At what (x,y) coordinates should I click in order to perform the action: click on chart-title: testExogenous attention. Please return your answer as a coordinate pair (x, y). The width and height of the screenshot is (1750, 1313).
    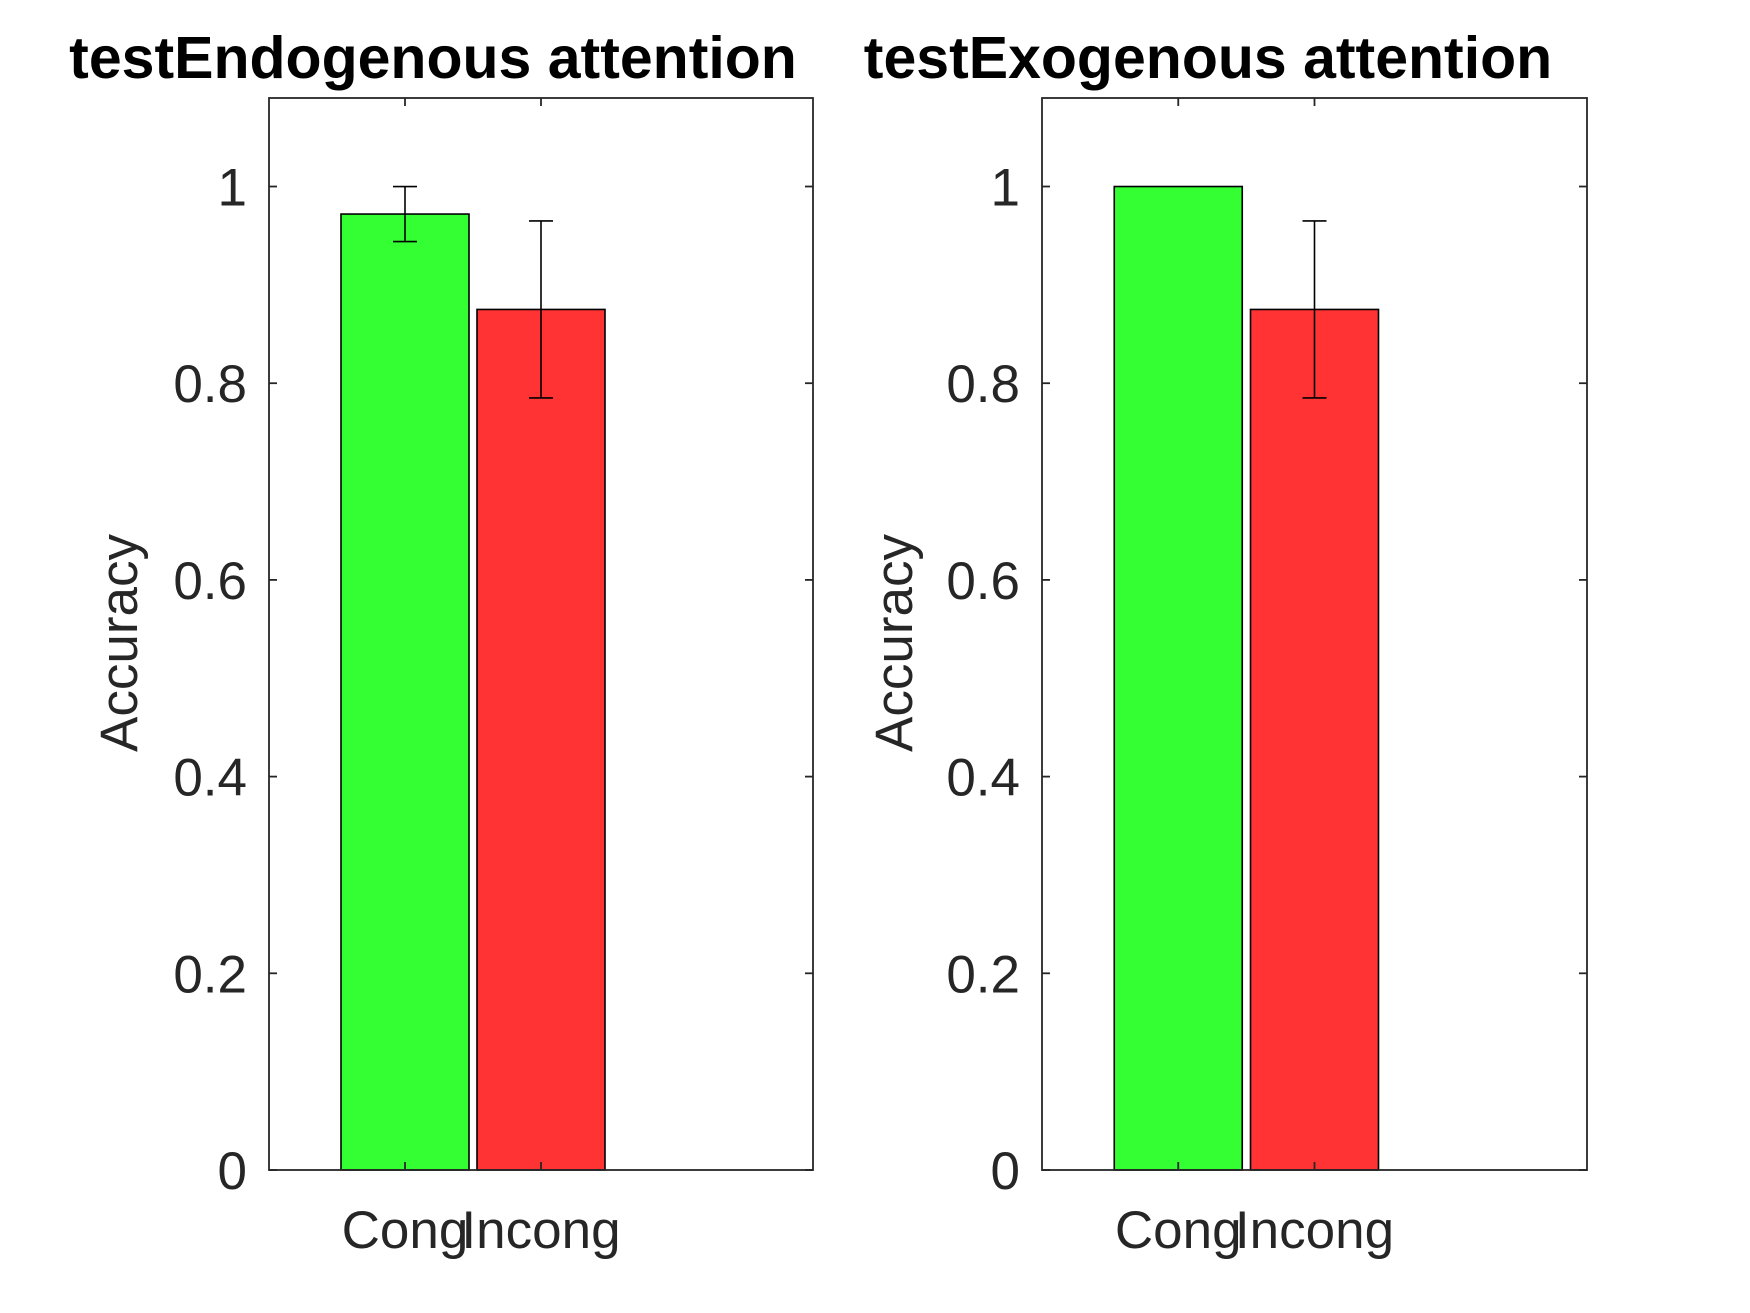
    Looking at the image, I should click on (1208, 58).